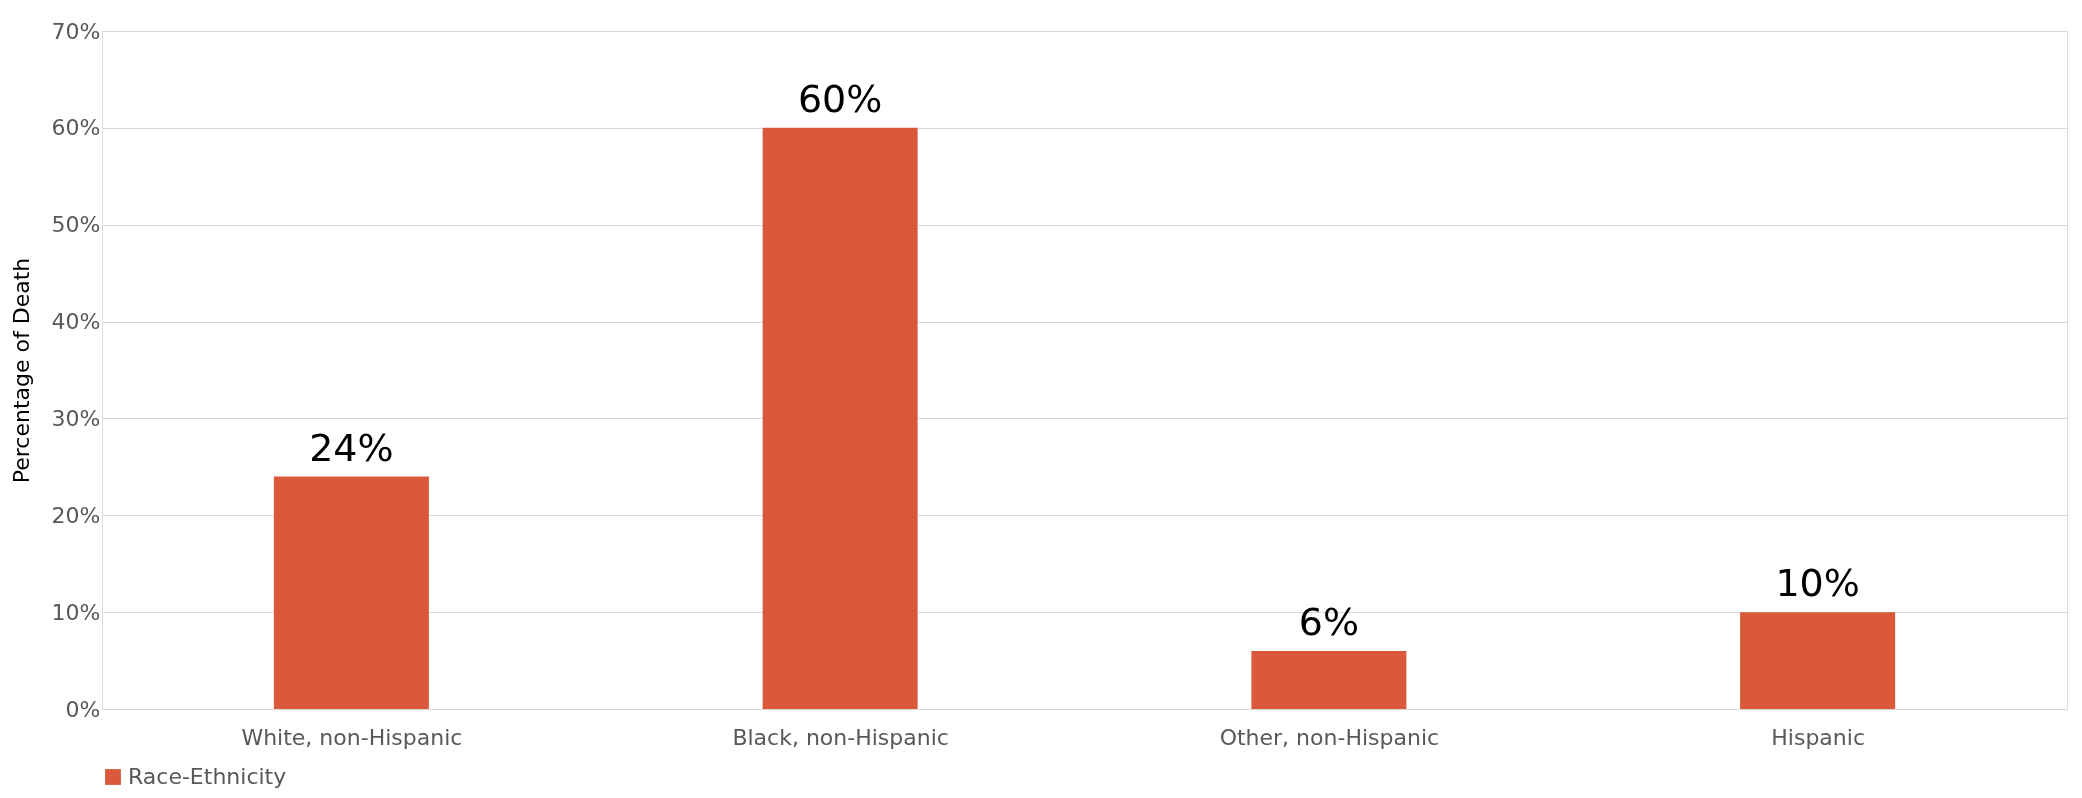  What do you see at coordinates (21, 370) in the screenshot?
I see `y-axis-title: Percentage of Death` at bounding box center [21, 370].